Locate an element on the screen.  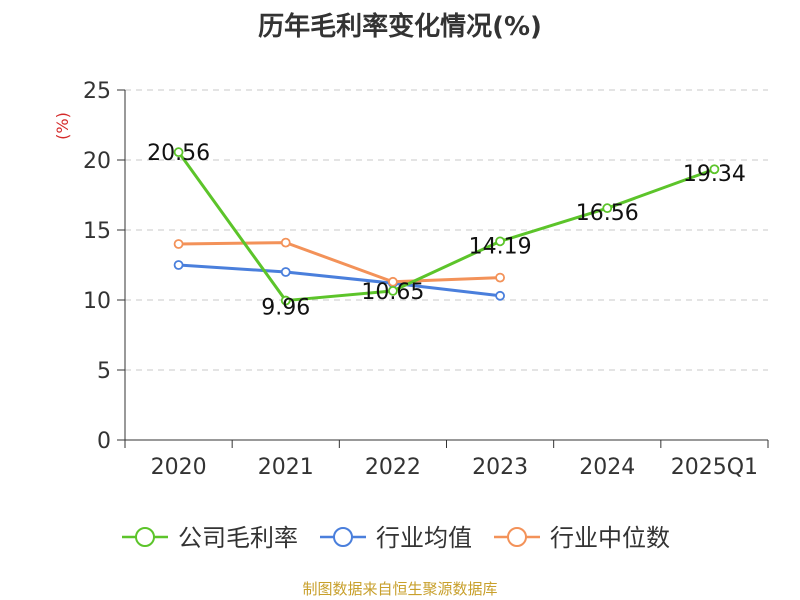
legend-label: 公司毛利率 is located at coordinates (238, 538).